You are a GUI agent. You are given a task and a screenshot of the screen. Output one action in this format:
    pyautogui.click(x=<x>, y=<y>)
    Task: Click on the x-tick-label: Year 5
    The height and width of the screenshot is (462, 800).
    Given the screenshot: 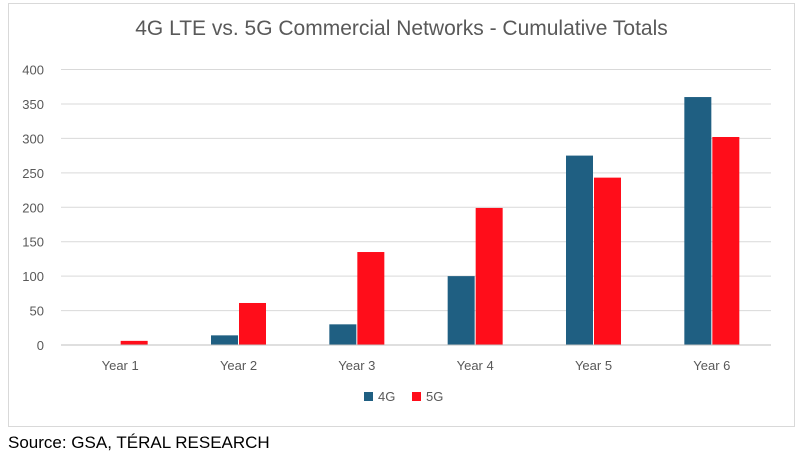 What is the action you would take?
    pyautogui.click(x=593, y=365)
    